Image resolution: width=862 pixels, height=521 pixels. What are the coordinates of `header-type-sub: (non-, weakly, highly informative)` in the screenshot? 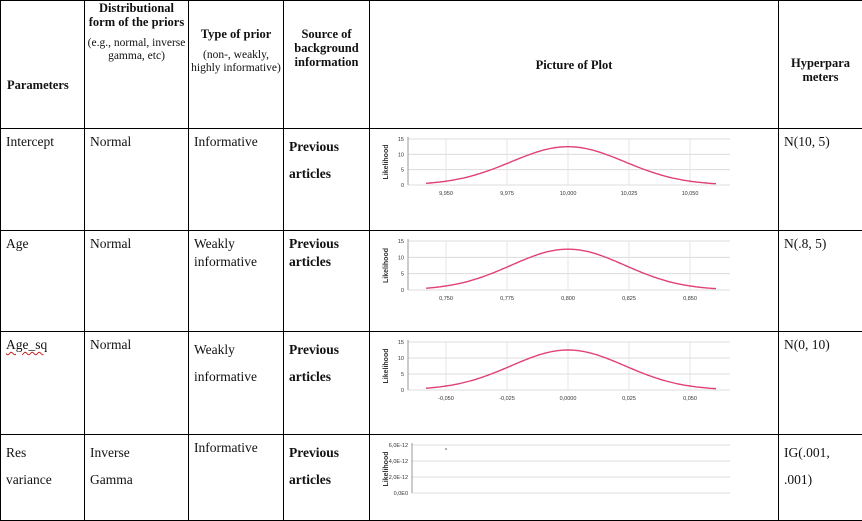 It's located at (236, 62).